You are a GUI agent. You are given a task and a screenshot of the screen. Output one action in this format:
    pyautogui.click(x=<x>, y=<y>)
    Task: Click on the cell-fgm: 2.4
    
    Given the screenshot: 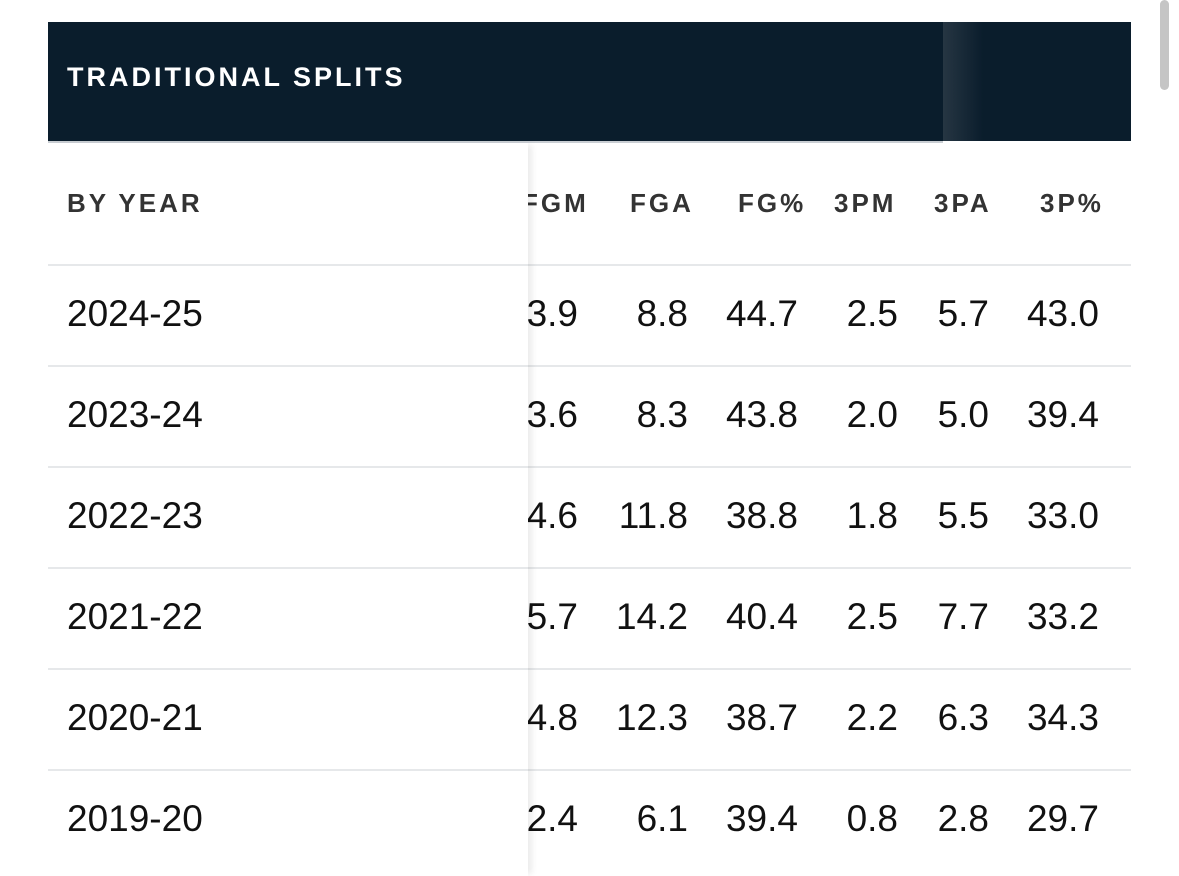 What is the action you would take?
    pyautogui.click(x=552, y=818)
    